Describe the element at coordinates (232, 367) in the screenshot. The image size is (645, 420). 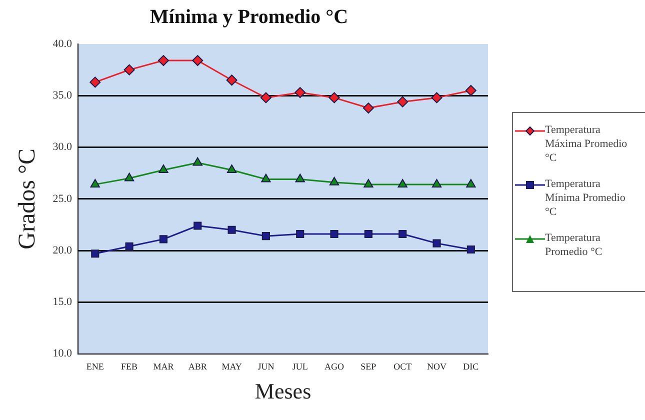
I see `x-tick-label: MAY` at that location.